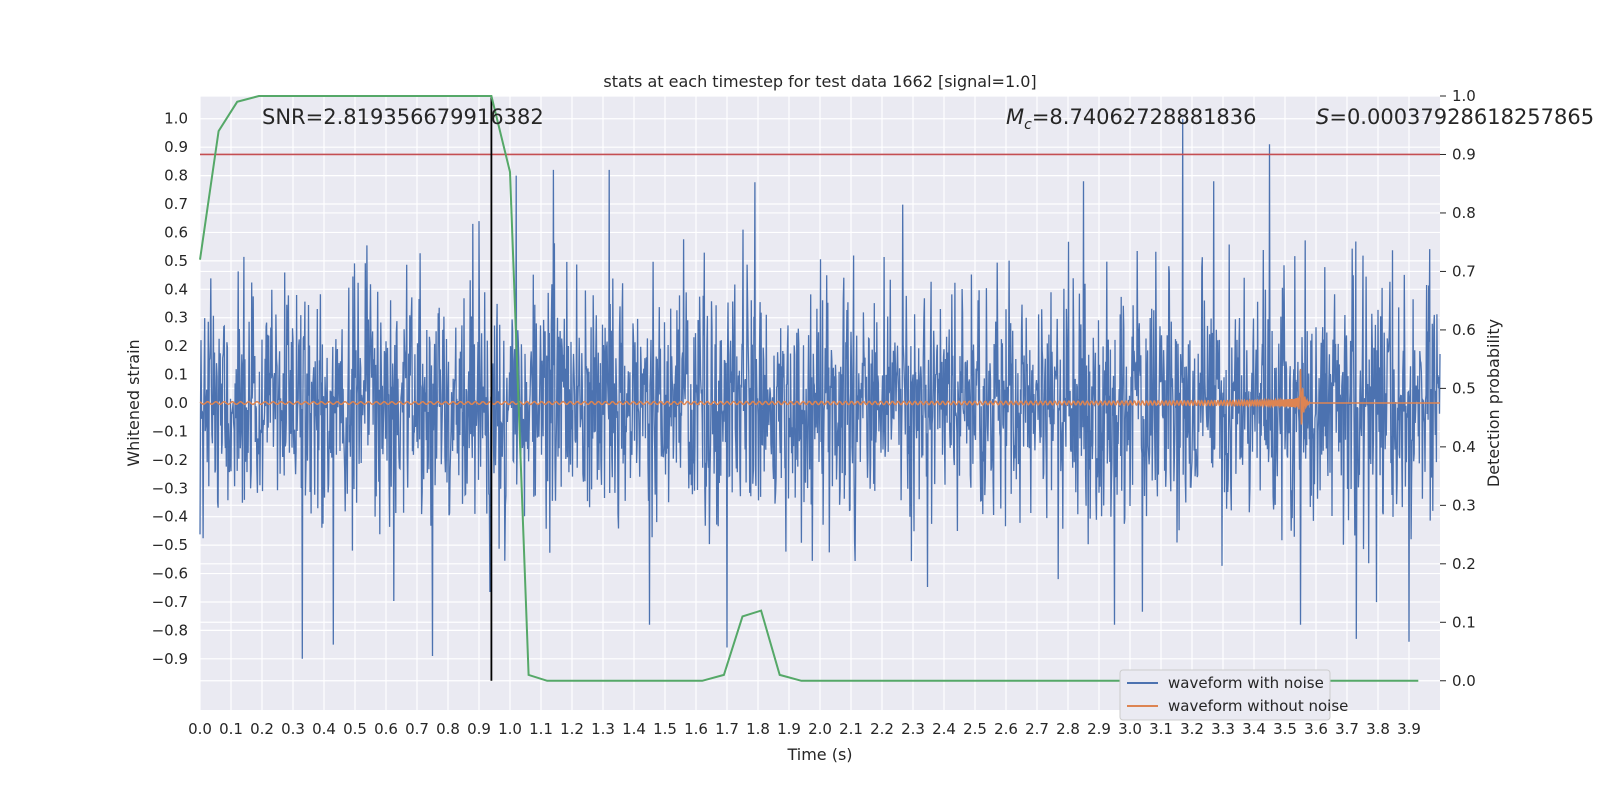 The height and width of the screenshot is (800, 1600). I want to click on y-left-tick-label: −0.8, so click(170, 630).